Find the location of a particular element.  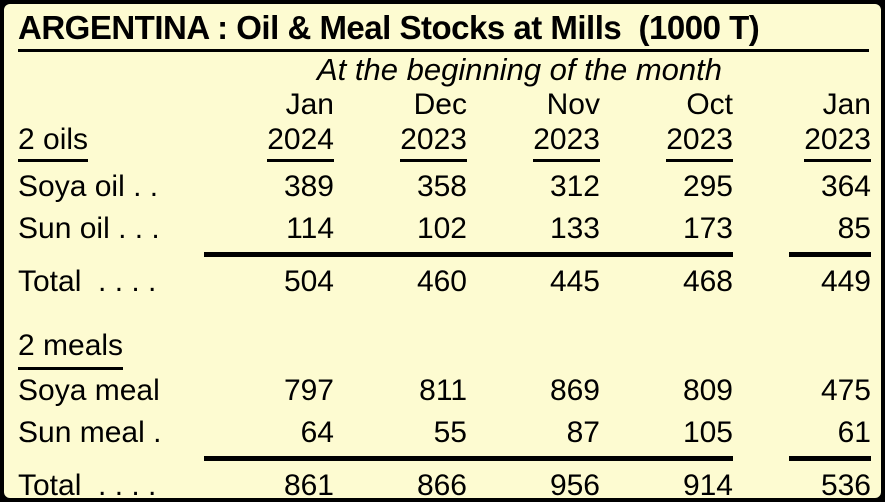

year-header-row: 2 oils 2024 2023 2023 2023 2023 is located at coordinates (449, 144).